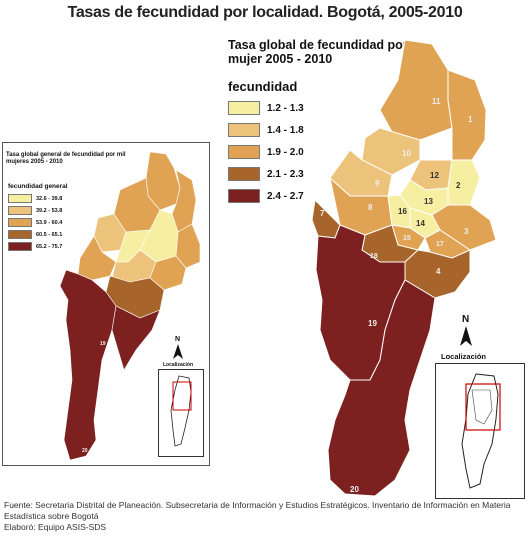  I want to click on map-label: 8, so click(370, 207).